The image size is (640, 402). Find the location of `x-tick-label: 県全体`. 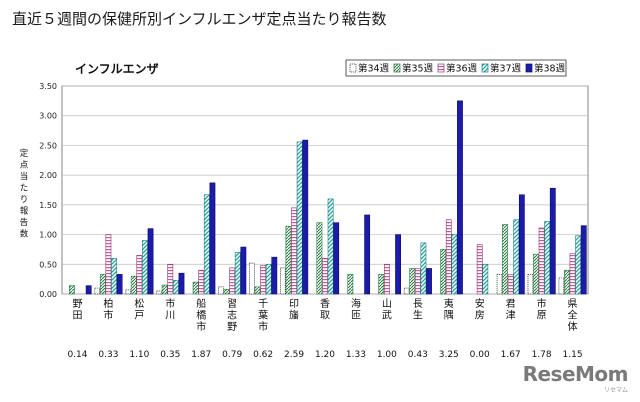

x-tick-label: 県全体 is located at coordinates (573, 315).